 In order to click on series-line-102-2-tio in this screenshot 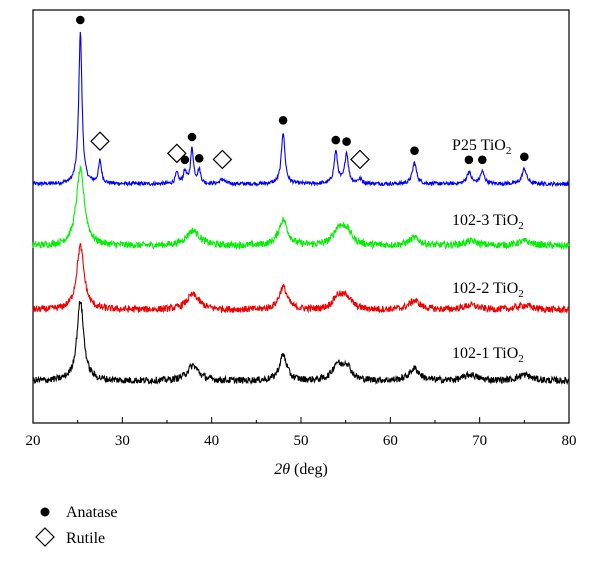, I will do `click(301, 278)`.